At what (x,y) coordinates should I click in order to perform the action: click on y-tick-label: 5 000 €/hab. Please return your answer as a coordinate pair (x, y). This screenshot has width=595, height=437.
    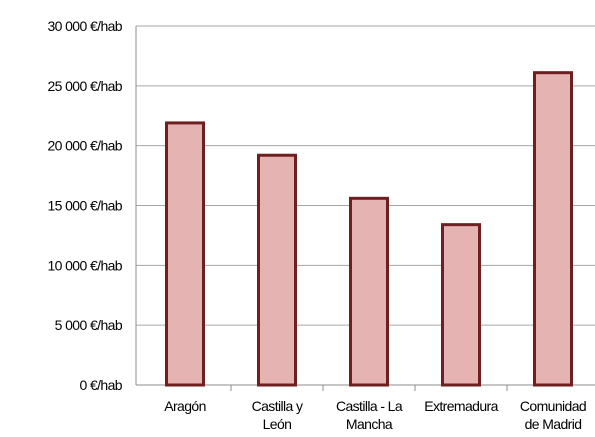
    Looking at the image, I should click on (89, 325).